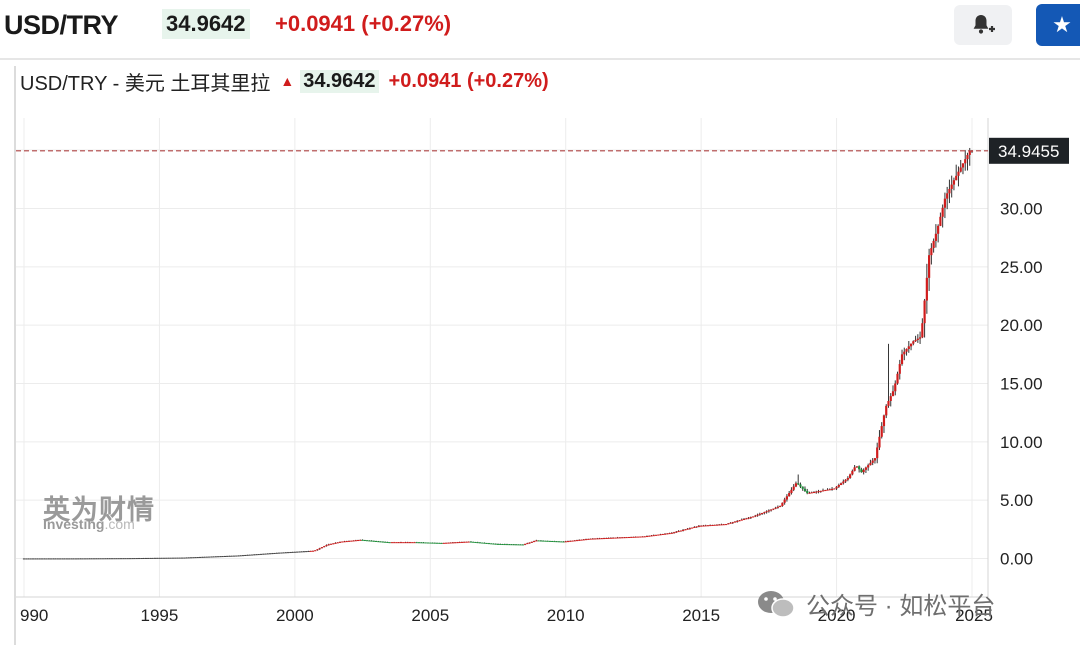 This screenshot has width=1080, height=645. Describe the element at coordinates (1058, 25) in the screenshot. I see `watchlist-star-button: ★` at that location.